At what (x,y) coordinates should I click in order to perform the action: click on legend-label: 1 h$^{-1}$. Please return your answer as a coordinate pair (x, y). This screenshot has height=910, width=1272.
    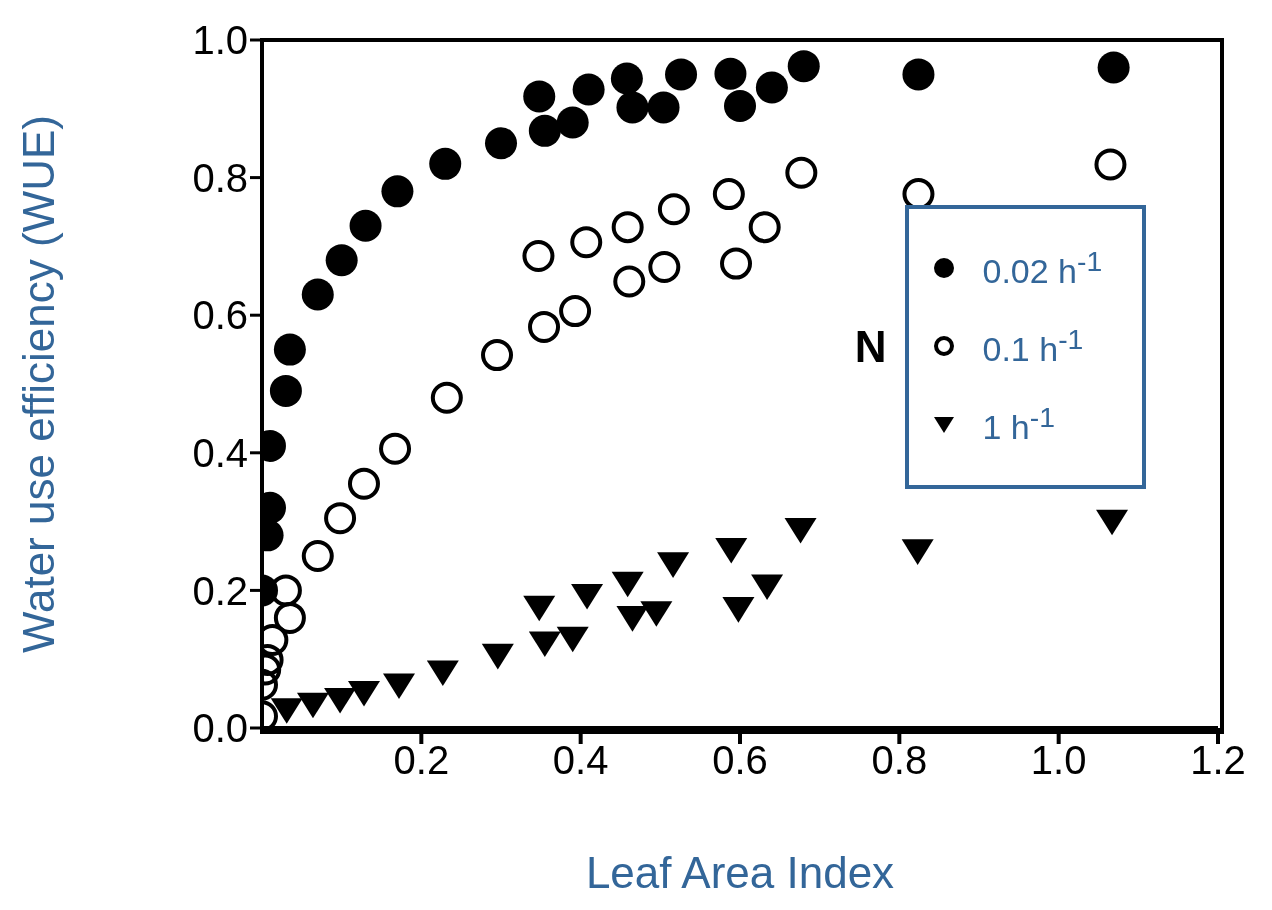
    Looking at the image, I should click on (1018, 424).